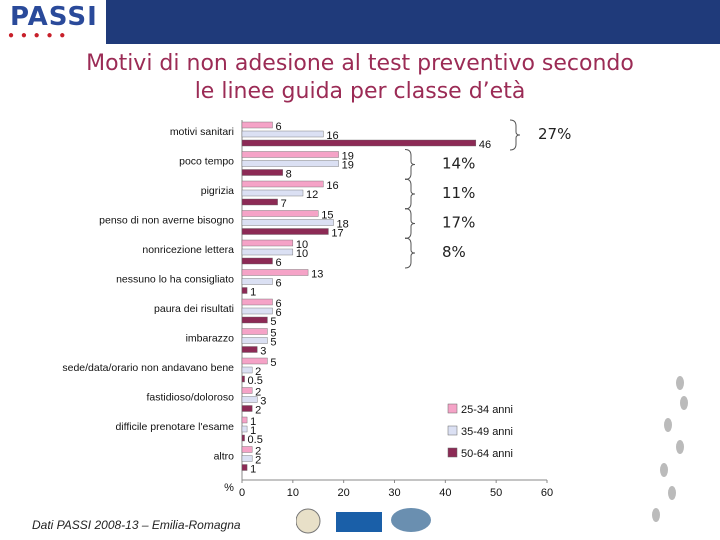  Describe the element at coordinates (363, 521) in the screenshot. I see `partner-logos` at that location.